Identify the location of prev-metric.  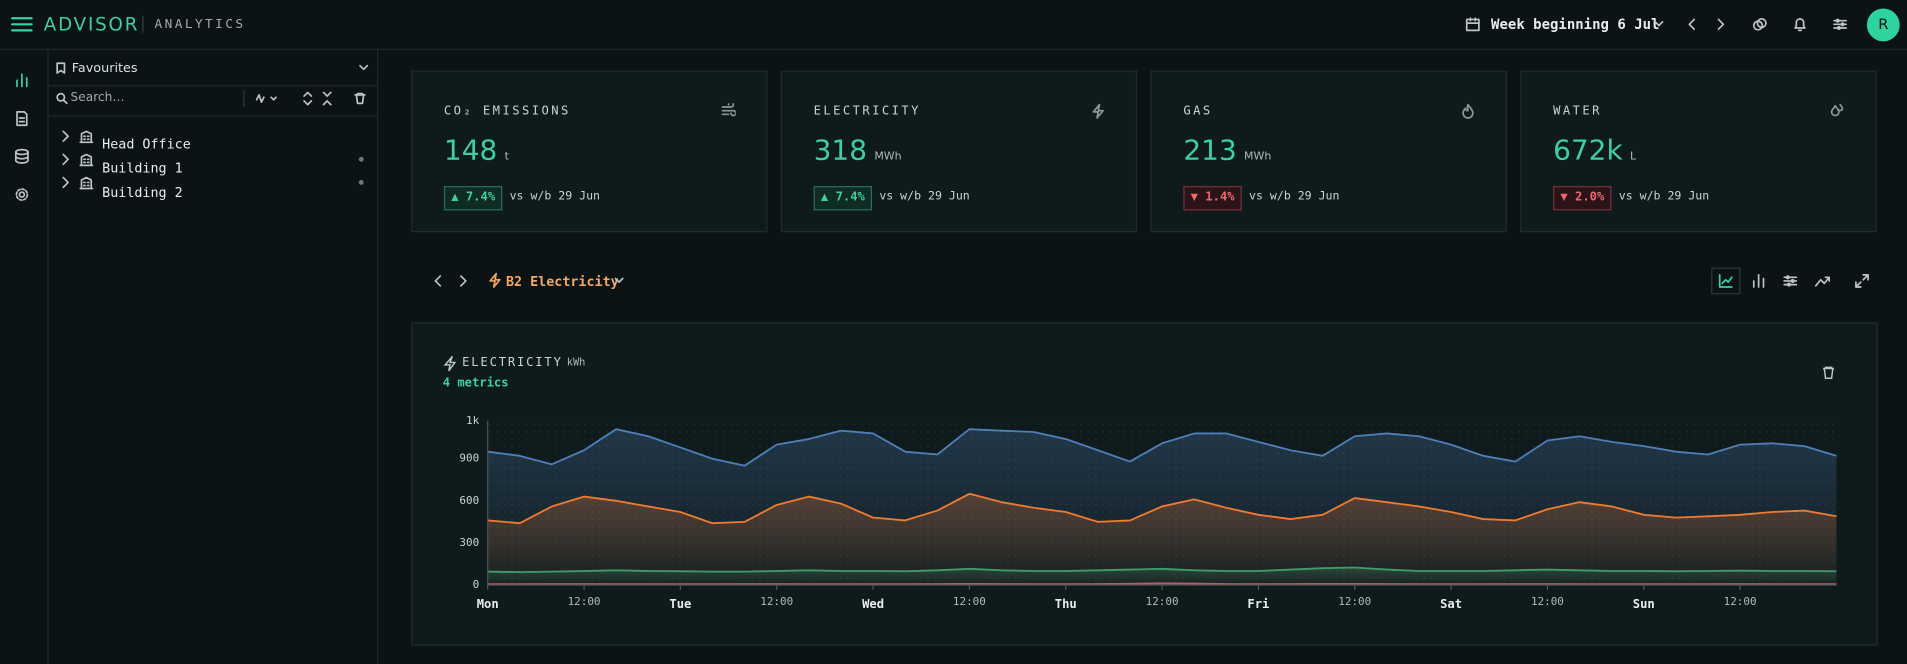
(438, 281).